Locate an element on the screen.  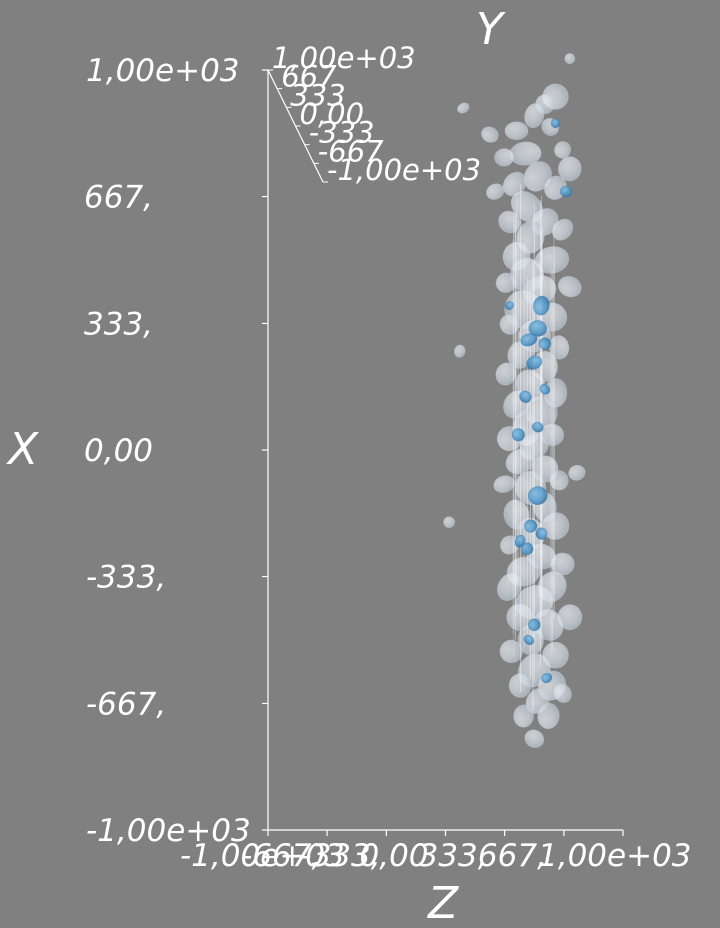
x-tick-label: 0,00 is located at coordinates (118, 451).